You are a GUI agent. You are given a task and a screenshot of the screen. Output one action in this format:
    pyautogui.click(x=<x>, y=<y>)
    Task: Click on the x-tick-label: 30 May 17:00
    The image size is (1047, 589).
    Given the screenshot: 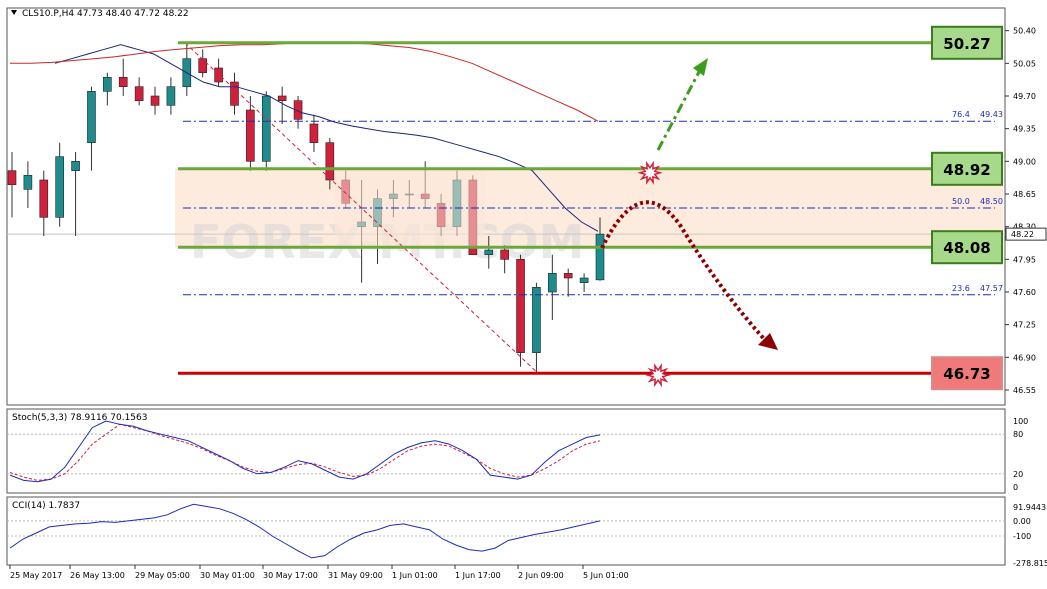 What is the action you would take?
    pyautogui.click(x=290, y=575)
    